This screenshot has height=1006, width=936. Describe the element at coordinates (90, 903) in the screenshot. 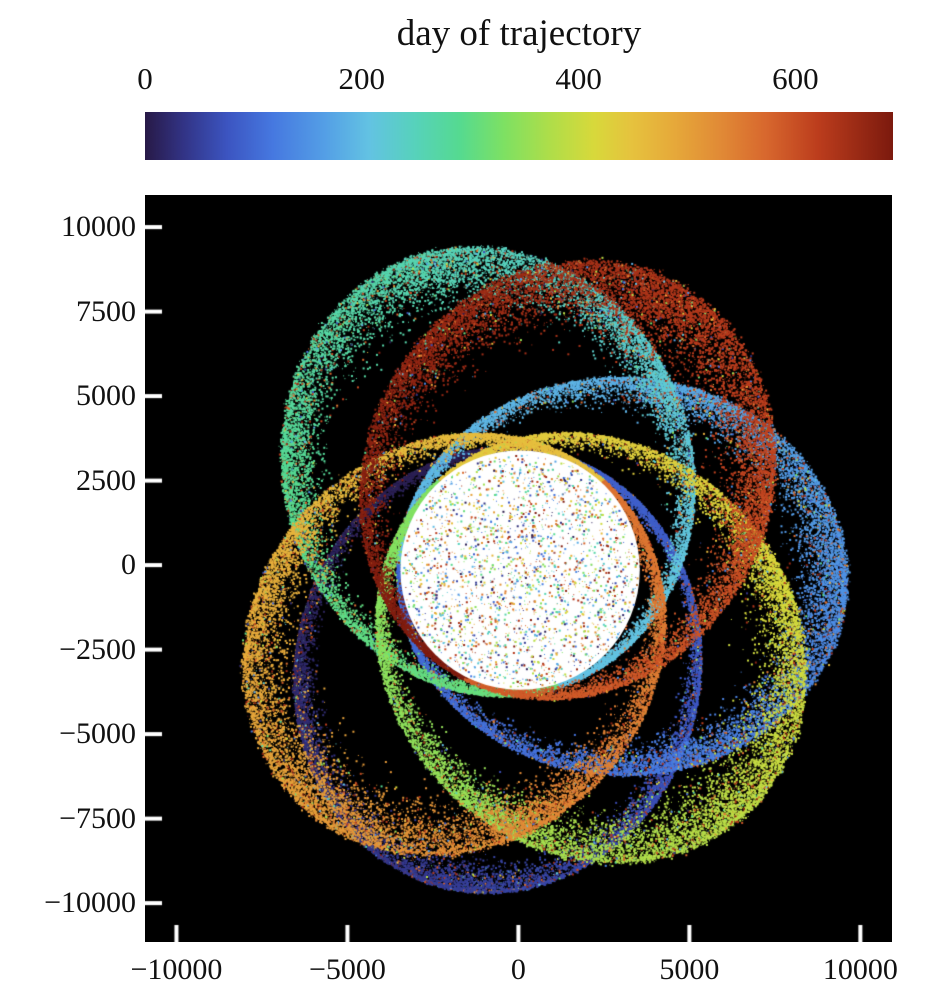

I see `y-tick-label: −10000` at that location.